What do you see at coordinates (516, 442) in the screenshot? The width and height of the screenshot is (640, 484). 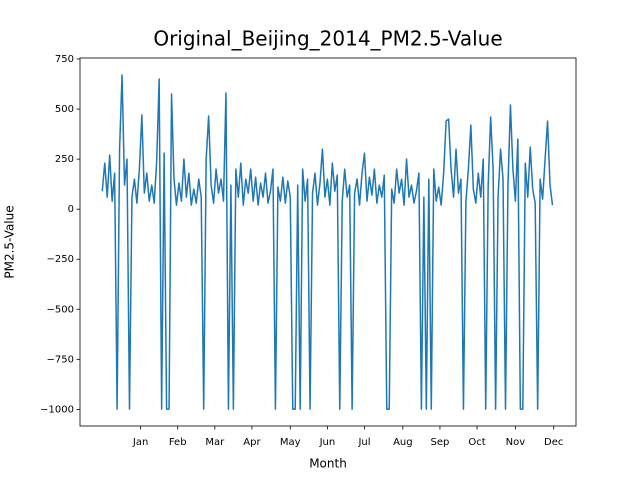 I see `x-tick-label: Nov` at bounding box center [516, 442].